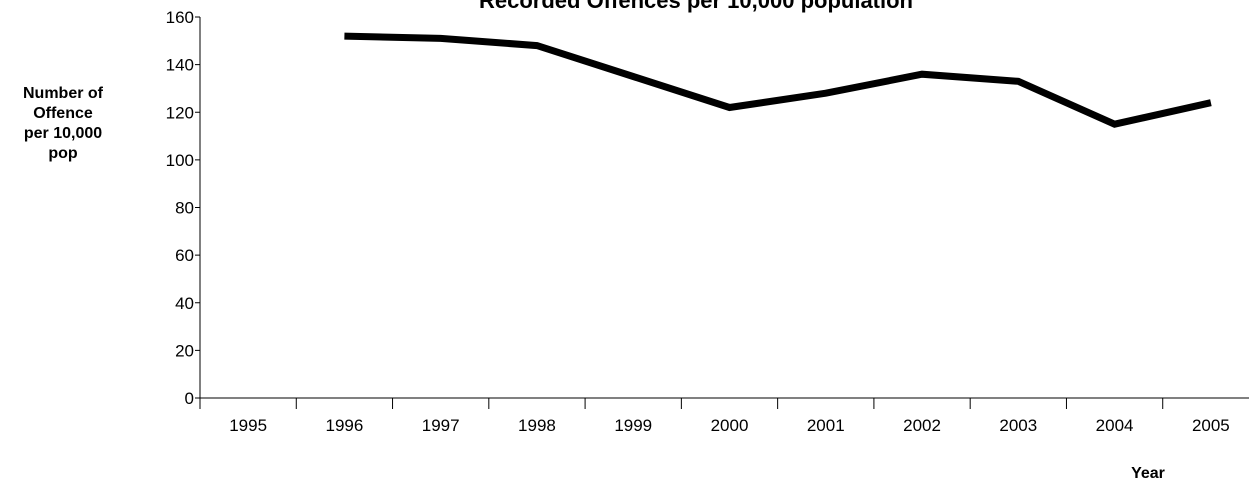 The width and height of the screenshot is (1249, 481). Describe the element at coordinates (184, 303) in the screenshot. I see `y-tick-label: 40` at that location.